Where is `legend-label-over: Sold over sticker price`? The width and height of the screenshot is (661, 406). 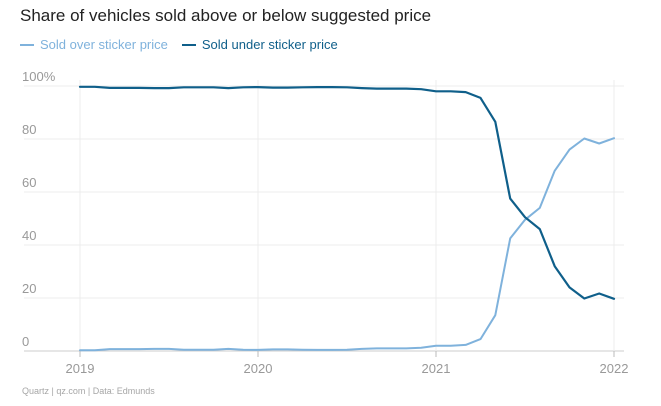 legend-label-over: Sold over sticker price is located at coordinates (104, 44).